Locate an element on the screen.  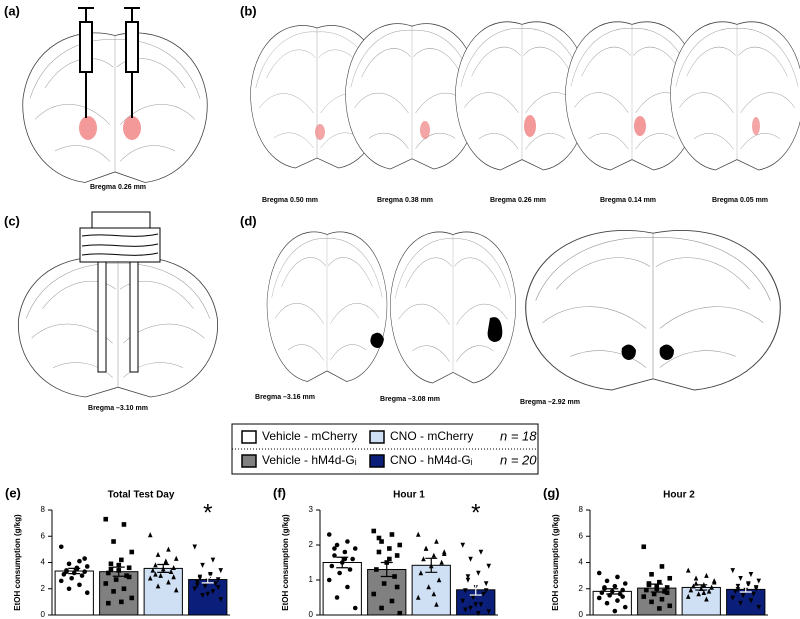
panel-label: (e) is located at coordinates (13, 492).